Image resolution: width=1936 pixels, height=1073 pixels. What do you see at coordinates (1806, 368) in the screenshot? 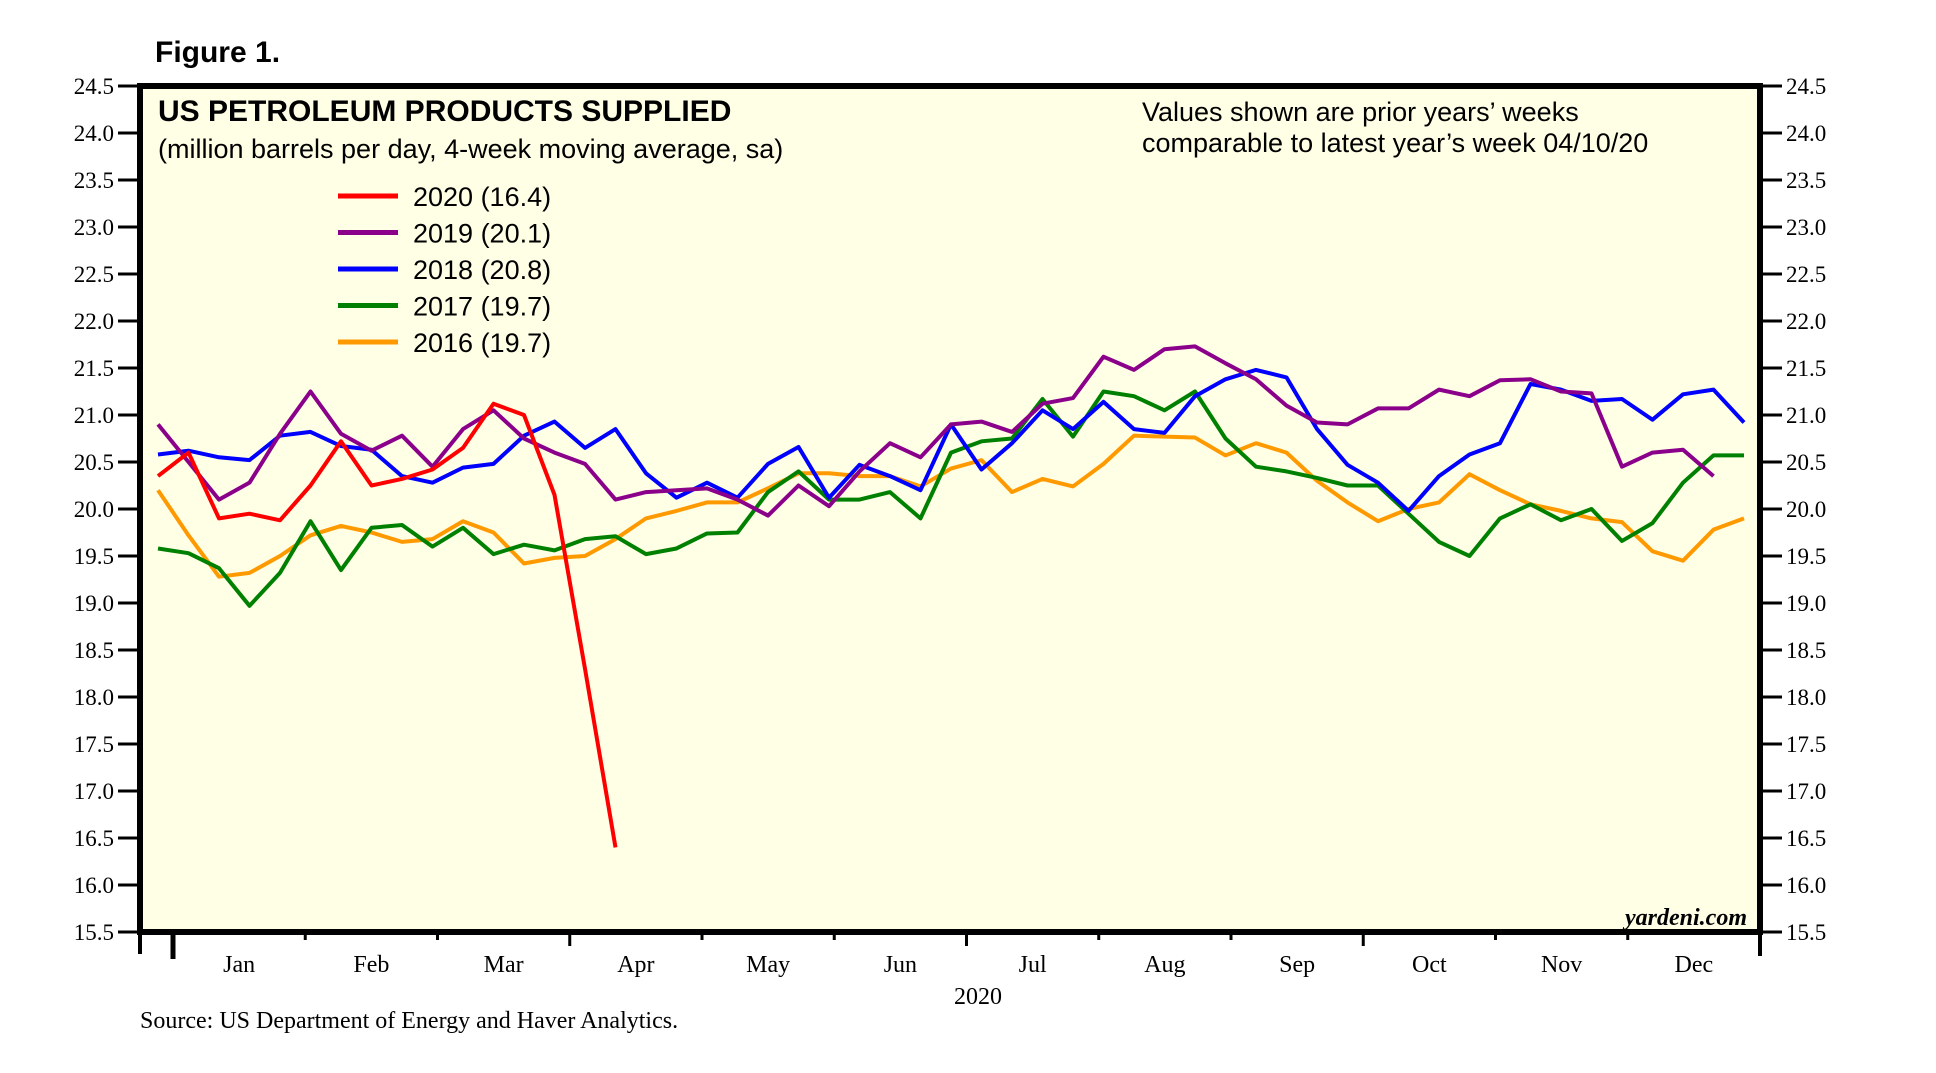
I see `y-tick-label-right: 21.5` at bounding box center [1806, 368].